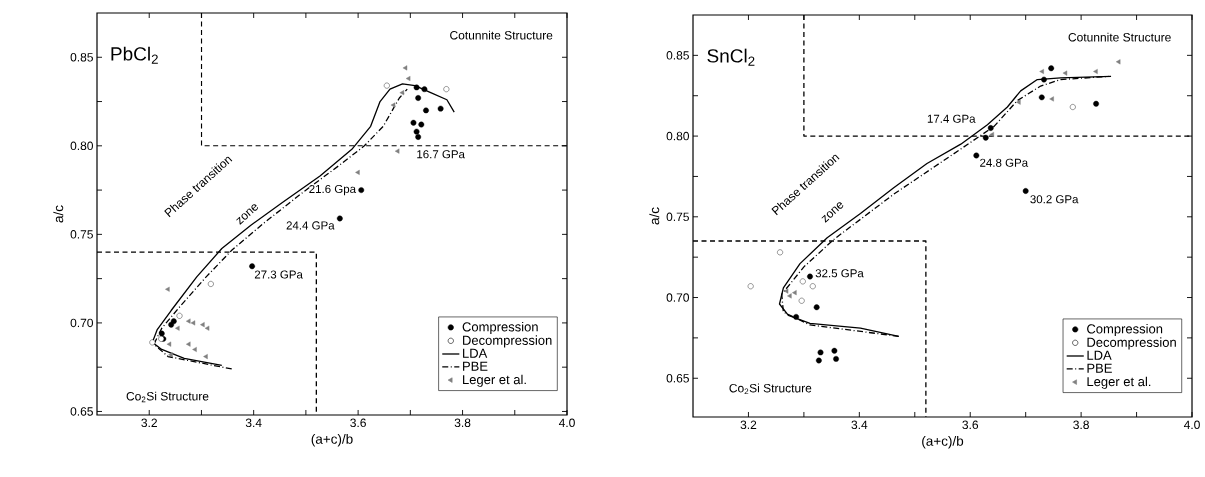  What do you see at coordinates (253, 423) in the screenshot?
I see `x-tick-label: 3.4` at bounding box center [253, 423].